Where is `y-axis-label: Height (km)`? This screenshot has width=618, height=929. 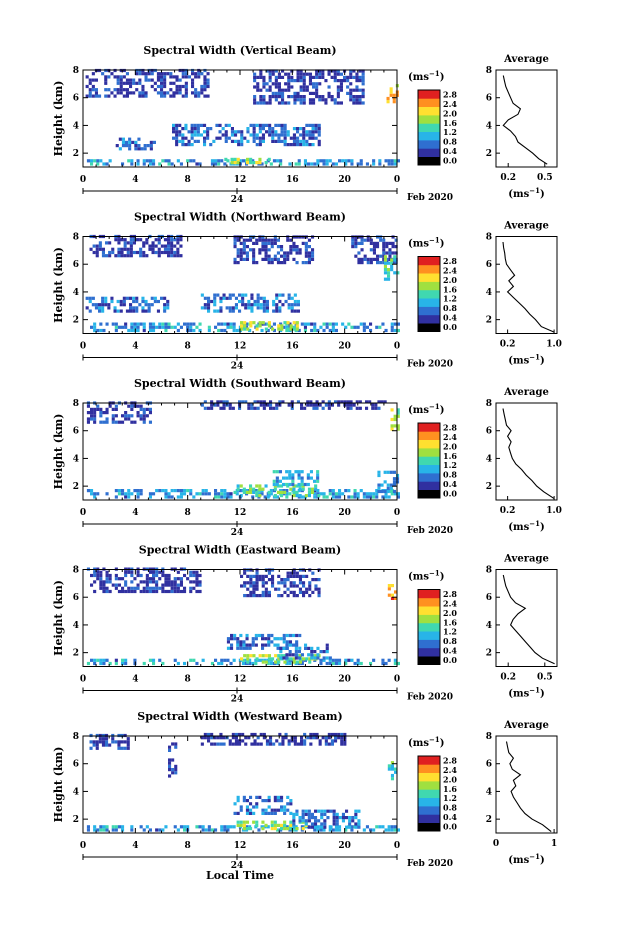
y-axis-label: Height (km) is located at coordinates (58, 452).